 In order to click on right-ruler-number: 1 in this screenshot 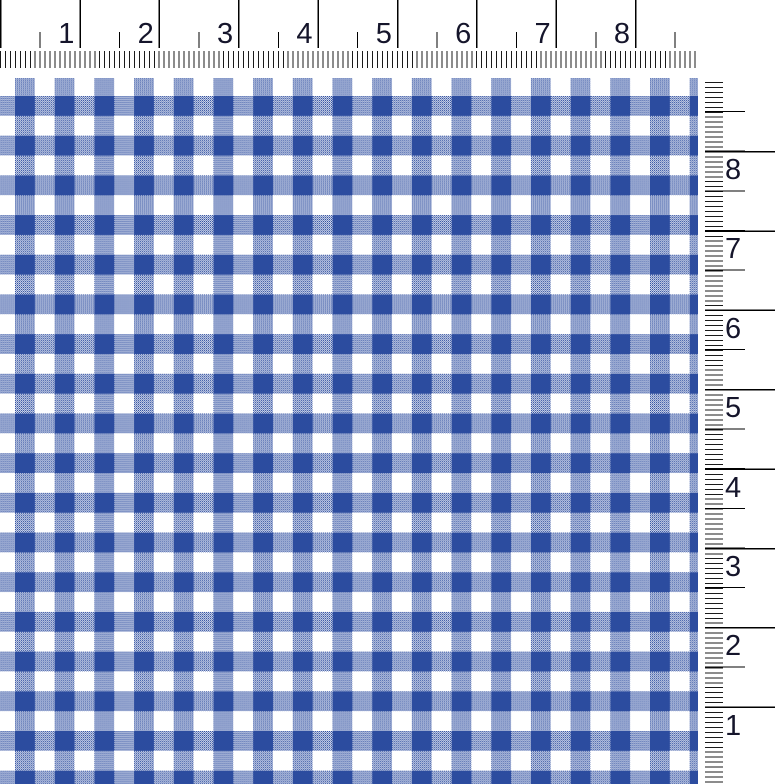, I will do `click(733, 725)`.